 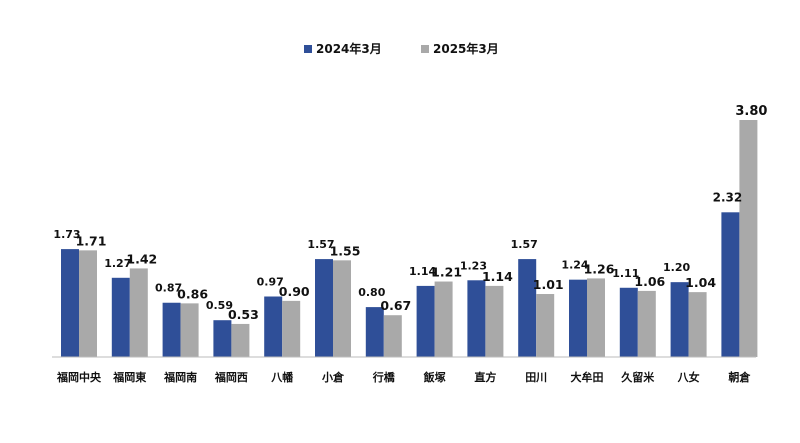 I want to click on value-label-2024-6: 0.80, so click(x=371, y=292).